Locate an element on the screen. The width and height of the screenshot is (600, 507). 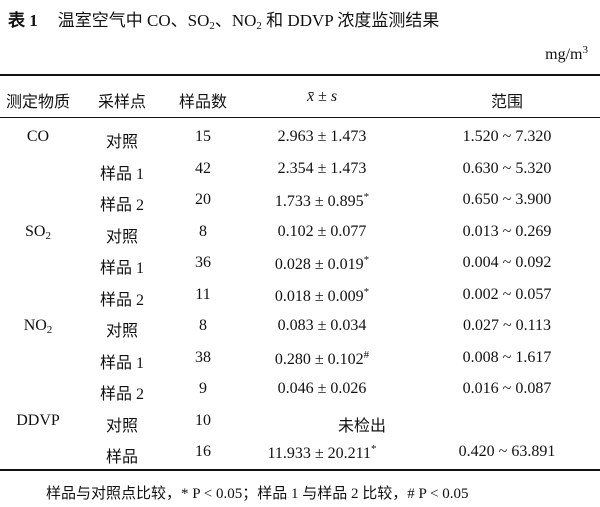
mean-text: 0.028 ± 0.019 is located at coordinates (319, 264).